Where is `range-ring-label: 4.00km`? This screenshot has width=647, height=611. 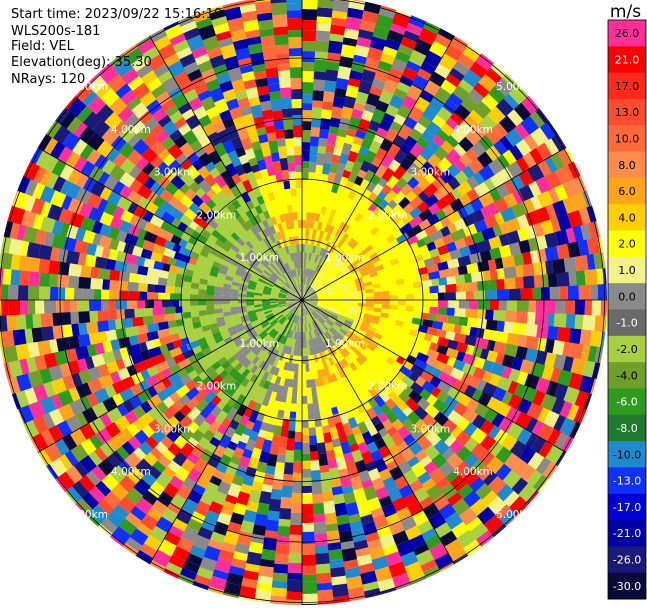
range-ring-label: 4.00km is located at coordinates (131, 130).